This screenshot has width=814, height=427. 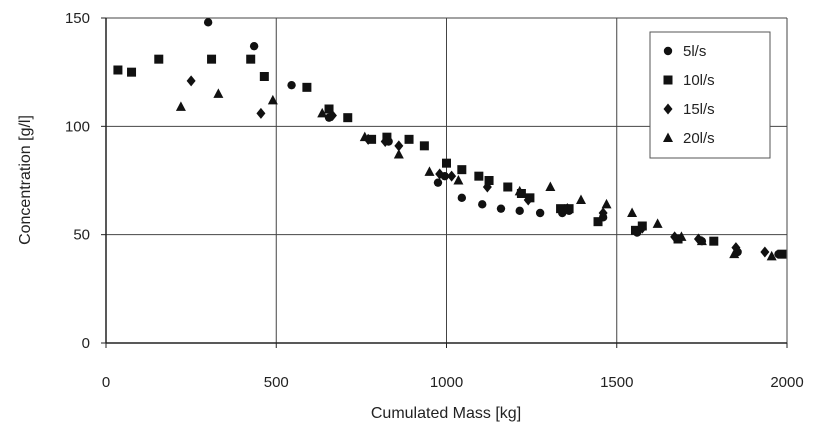 What do you see at coordinates (446, 413) in the screenshot?
I see `x-axis-label: Cumulated Mass [kg]` at bounding box center [446, 413].